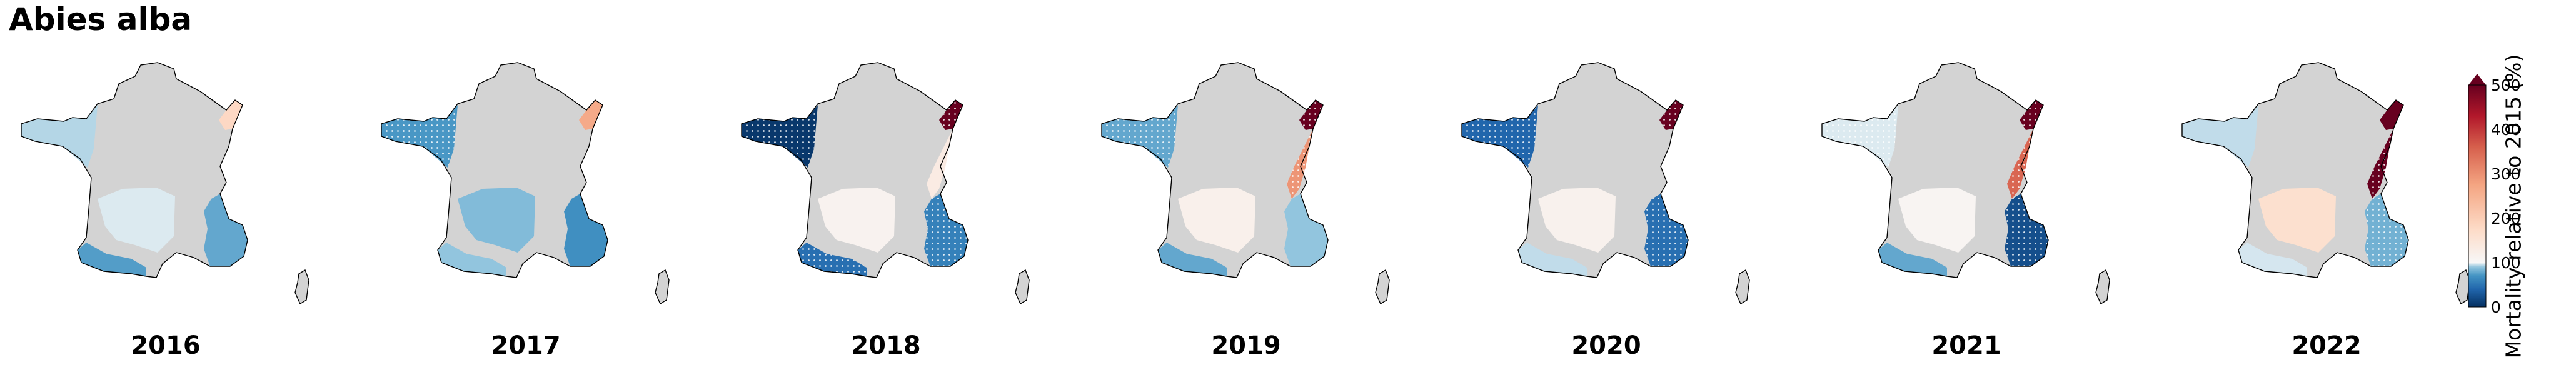  I want to click on map-panel-2016: 2016, so click(175, 207).